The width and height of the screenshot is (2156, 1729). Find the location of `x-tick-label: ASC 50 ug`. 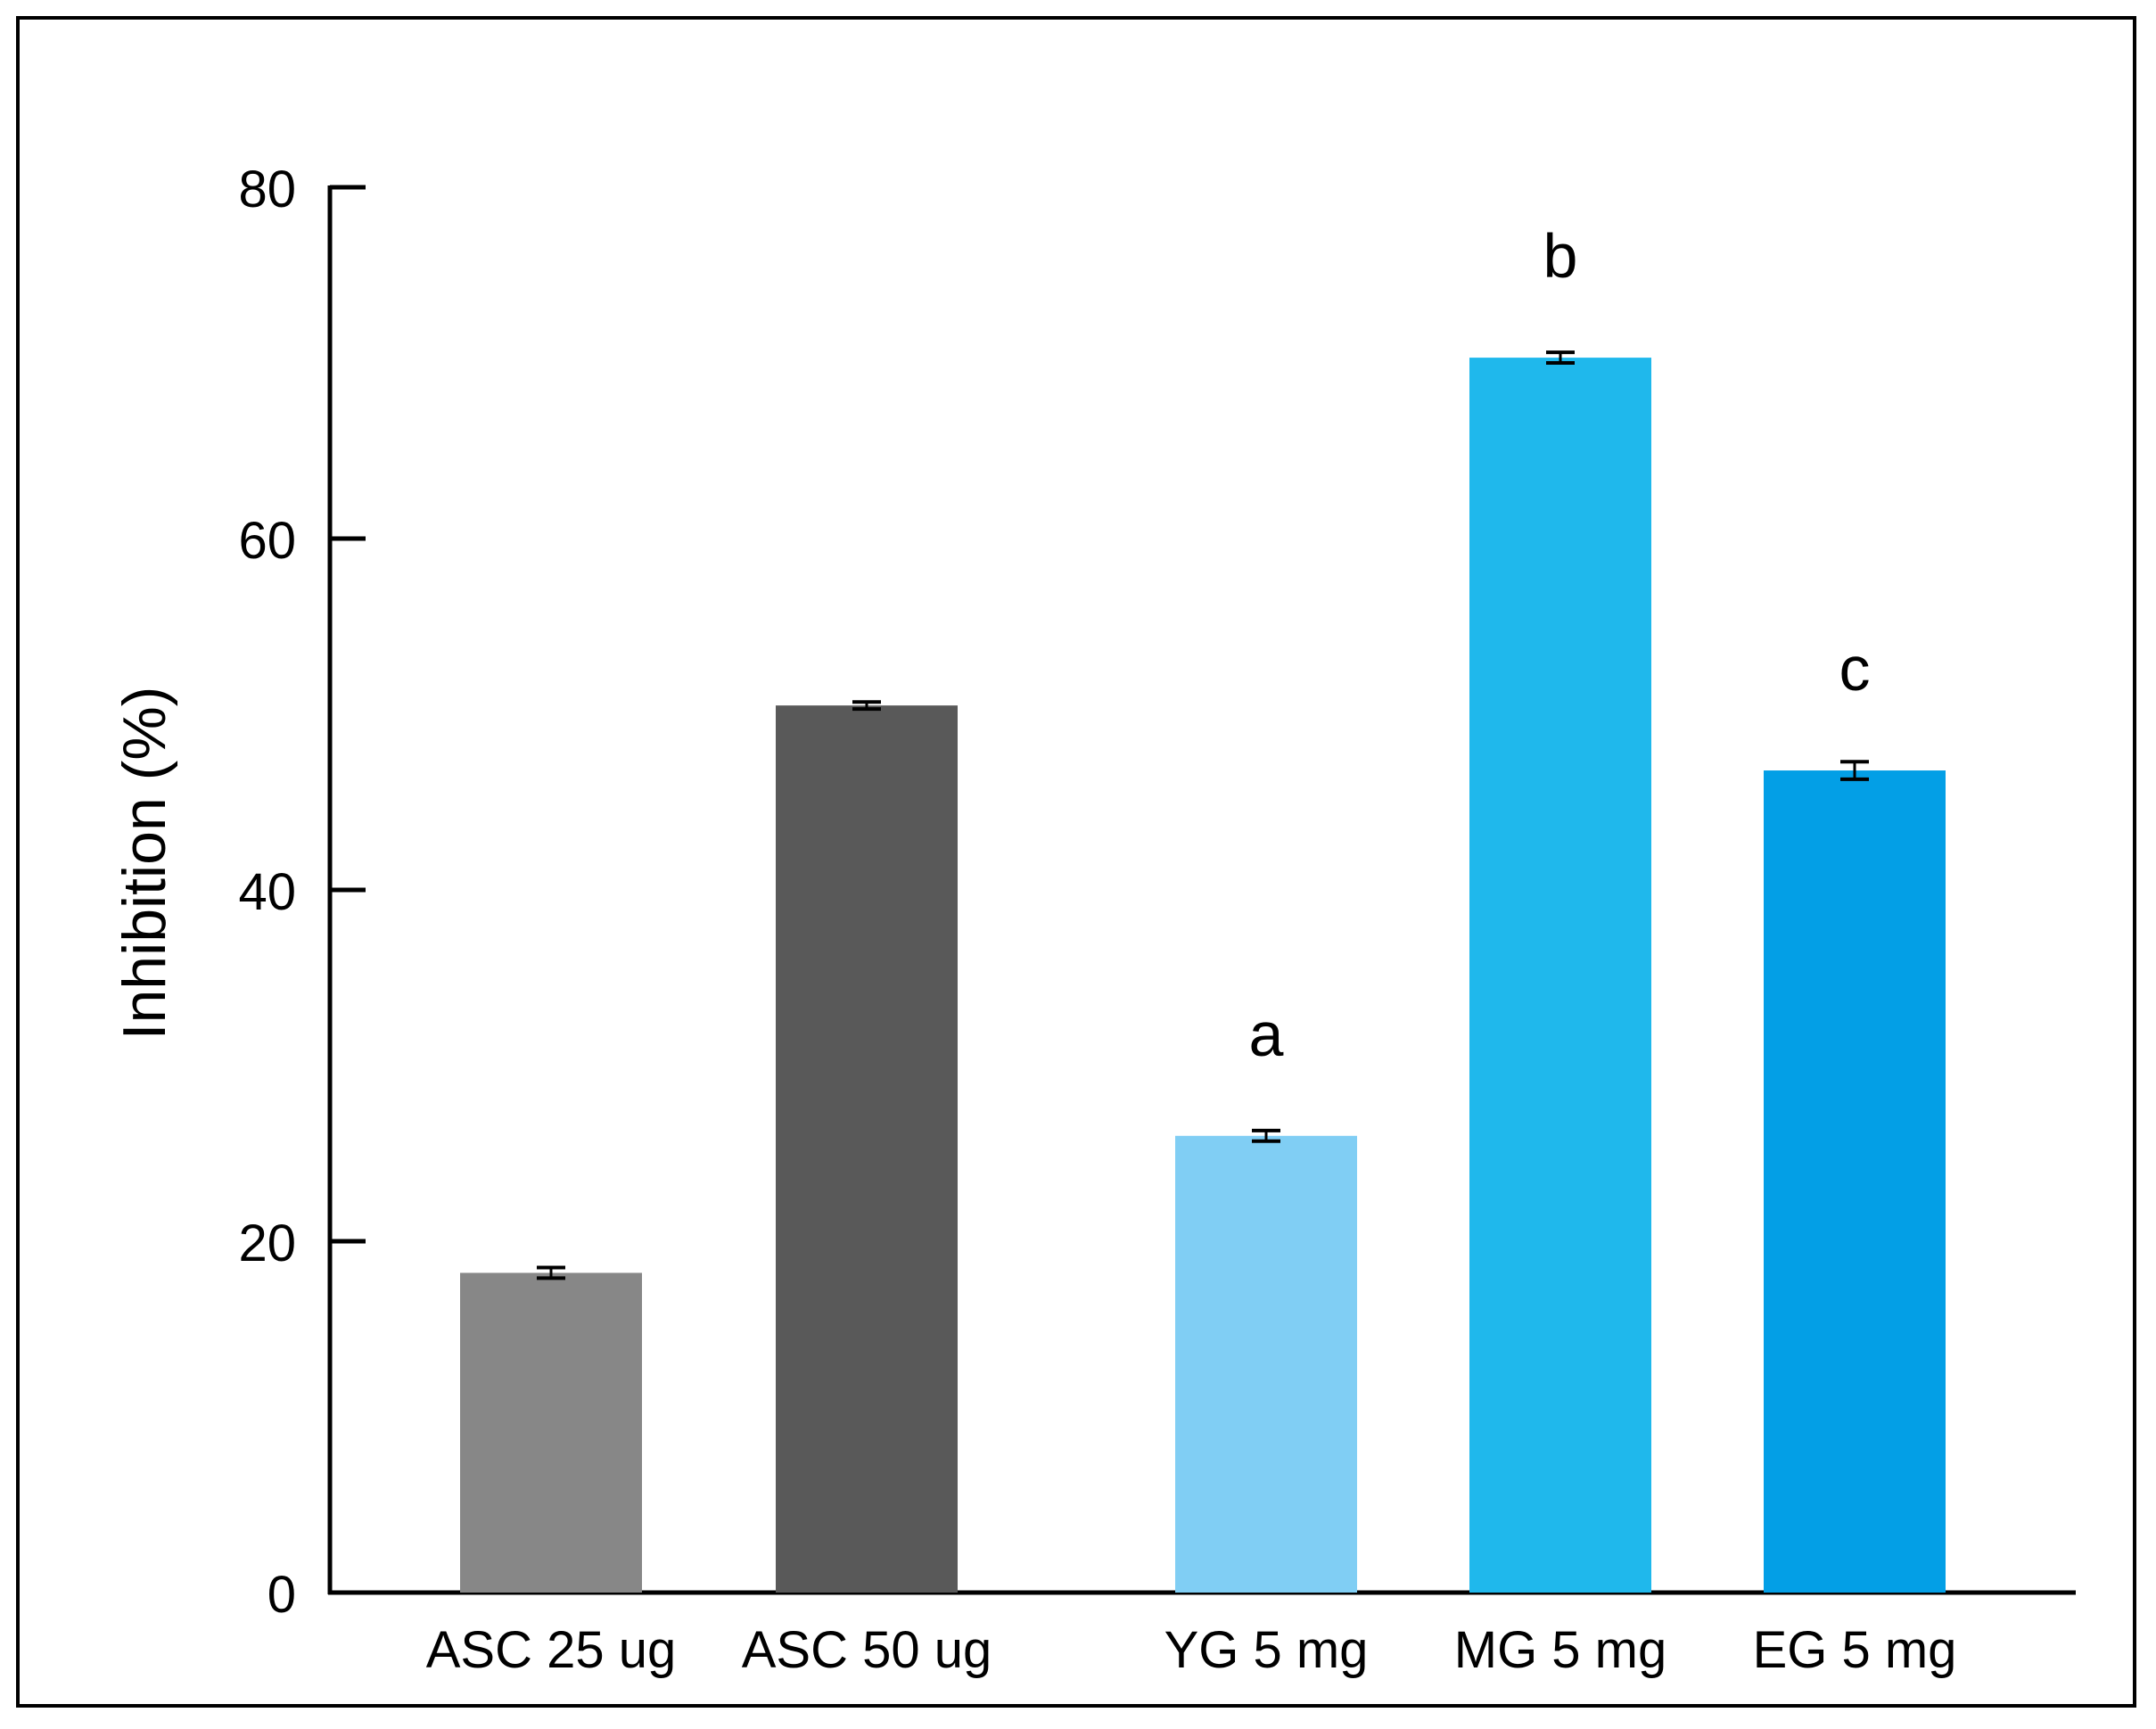

x-tick-label: ASC 50 ug is located at coordinates (867, 1650).